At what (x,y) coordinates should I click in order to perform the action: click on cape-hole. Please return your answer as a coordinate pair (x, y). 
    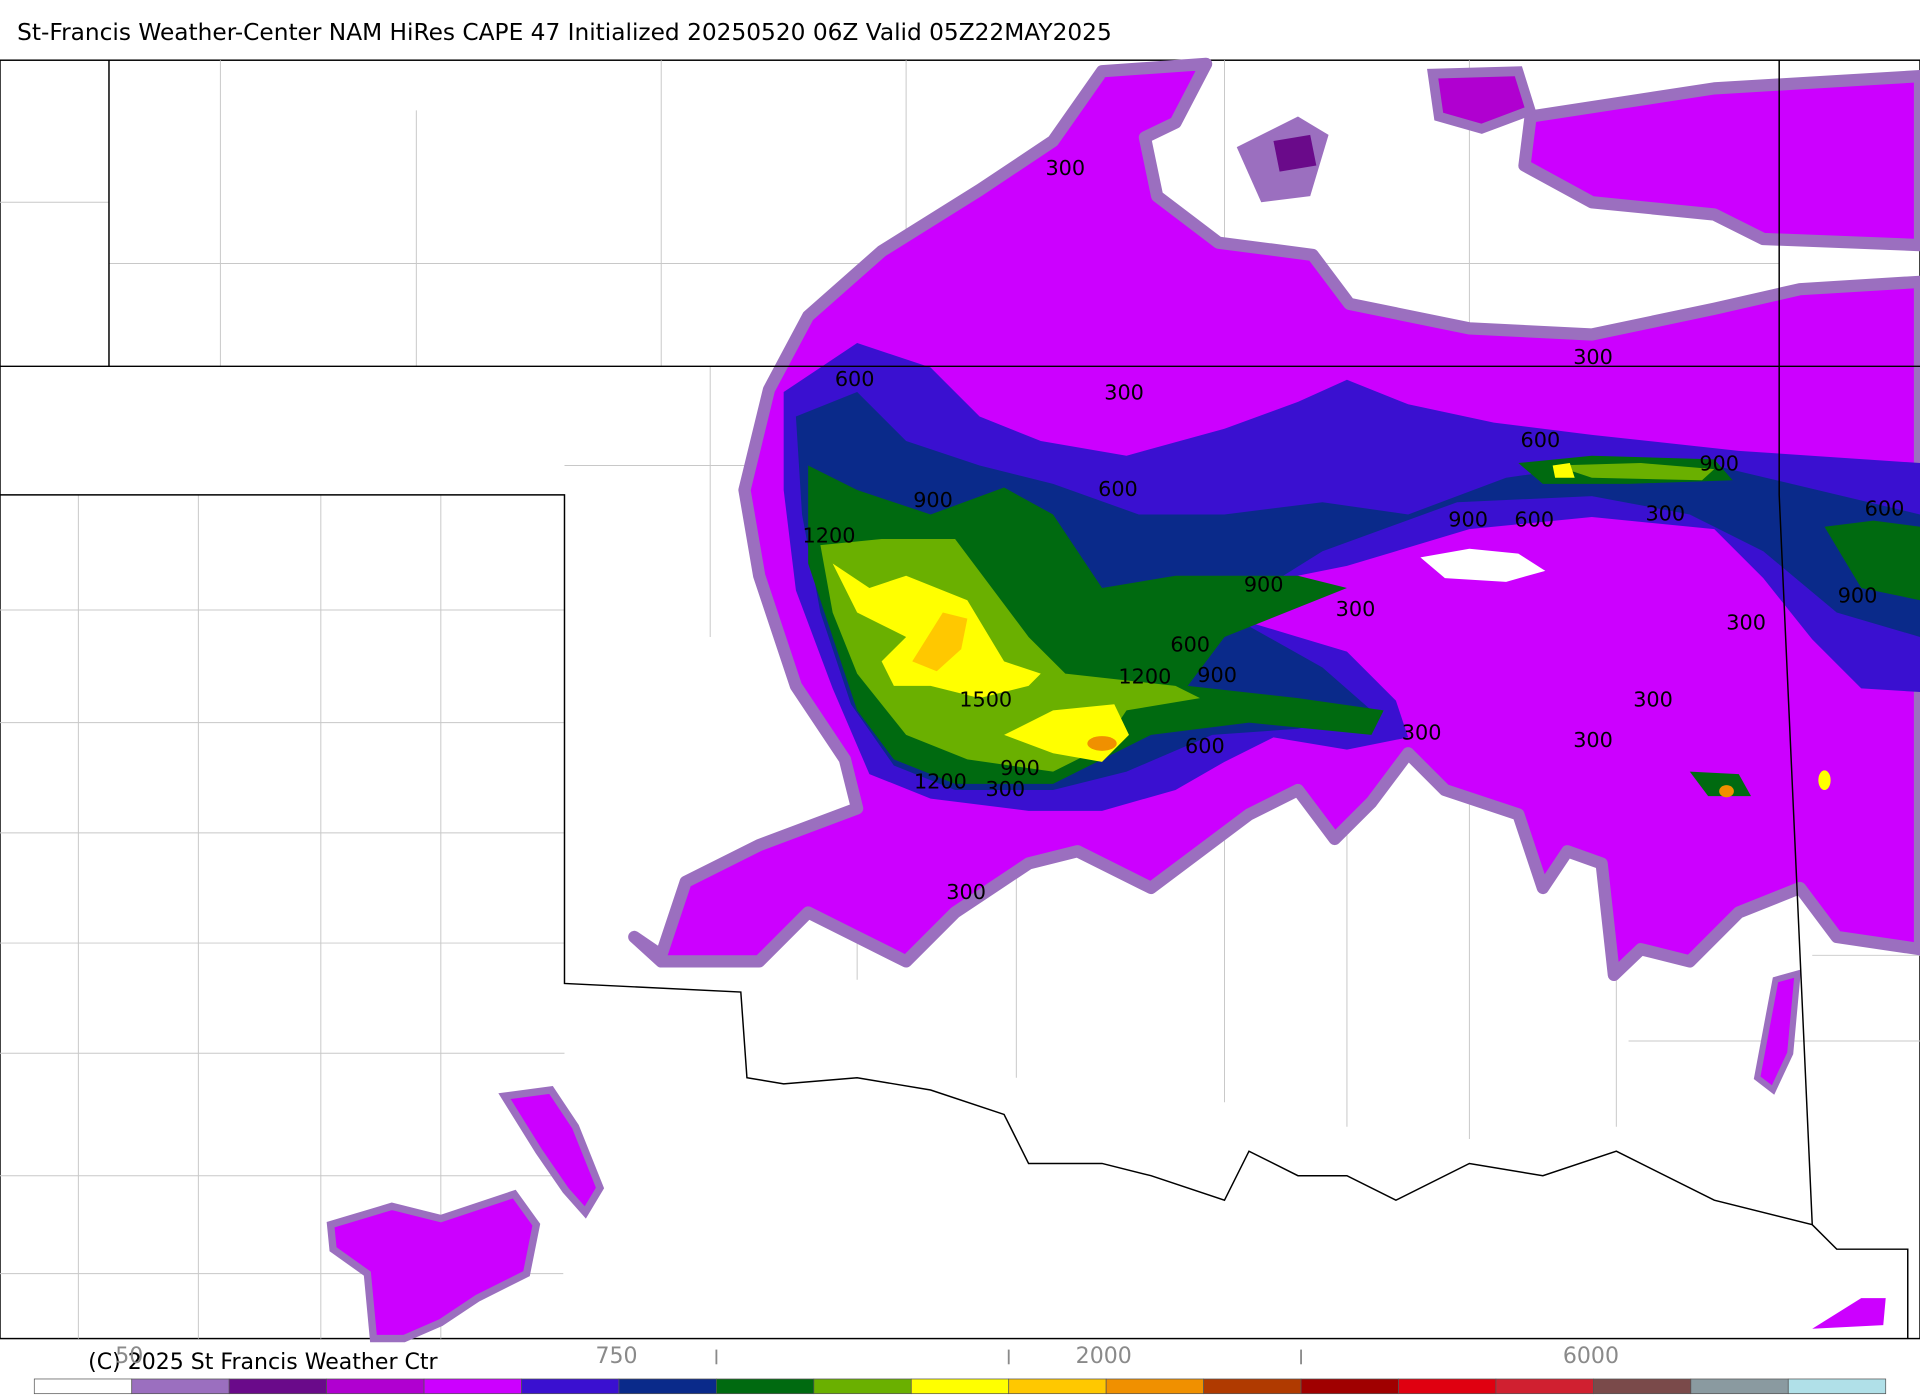
    Looking at the image, I should click on (1483, 565).